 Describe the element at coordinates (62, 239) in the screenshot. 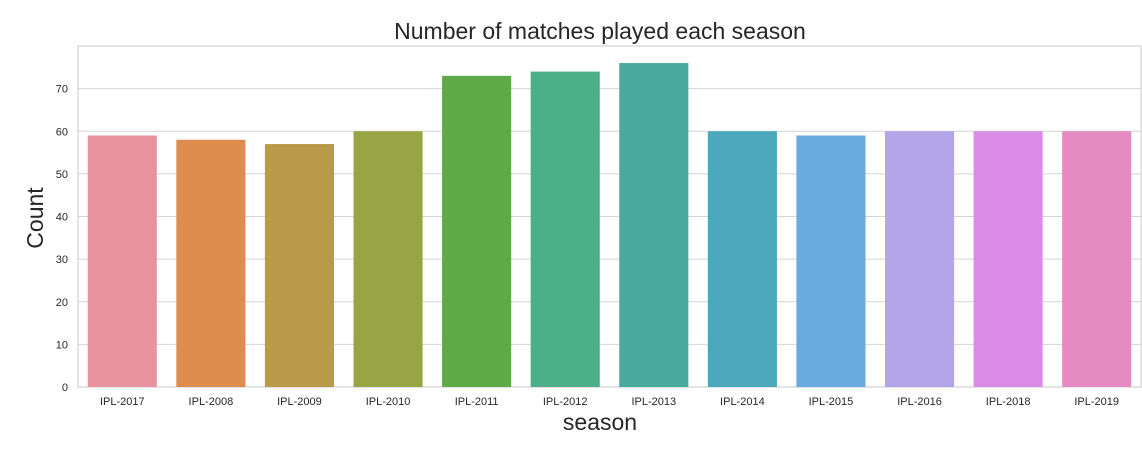

I see `y-tick-labels: 0 10 20 30 40 50 60 70` at that location.